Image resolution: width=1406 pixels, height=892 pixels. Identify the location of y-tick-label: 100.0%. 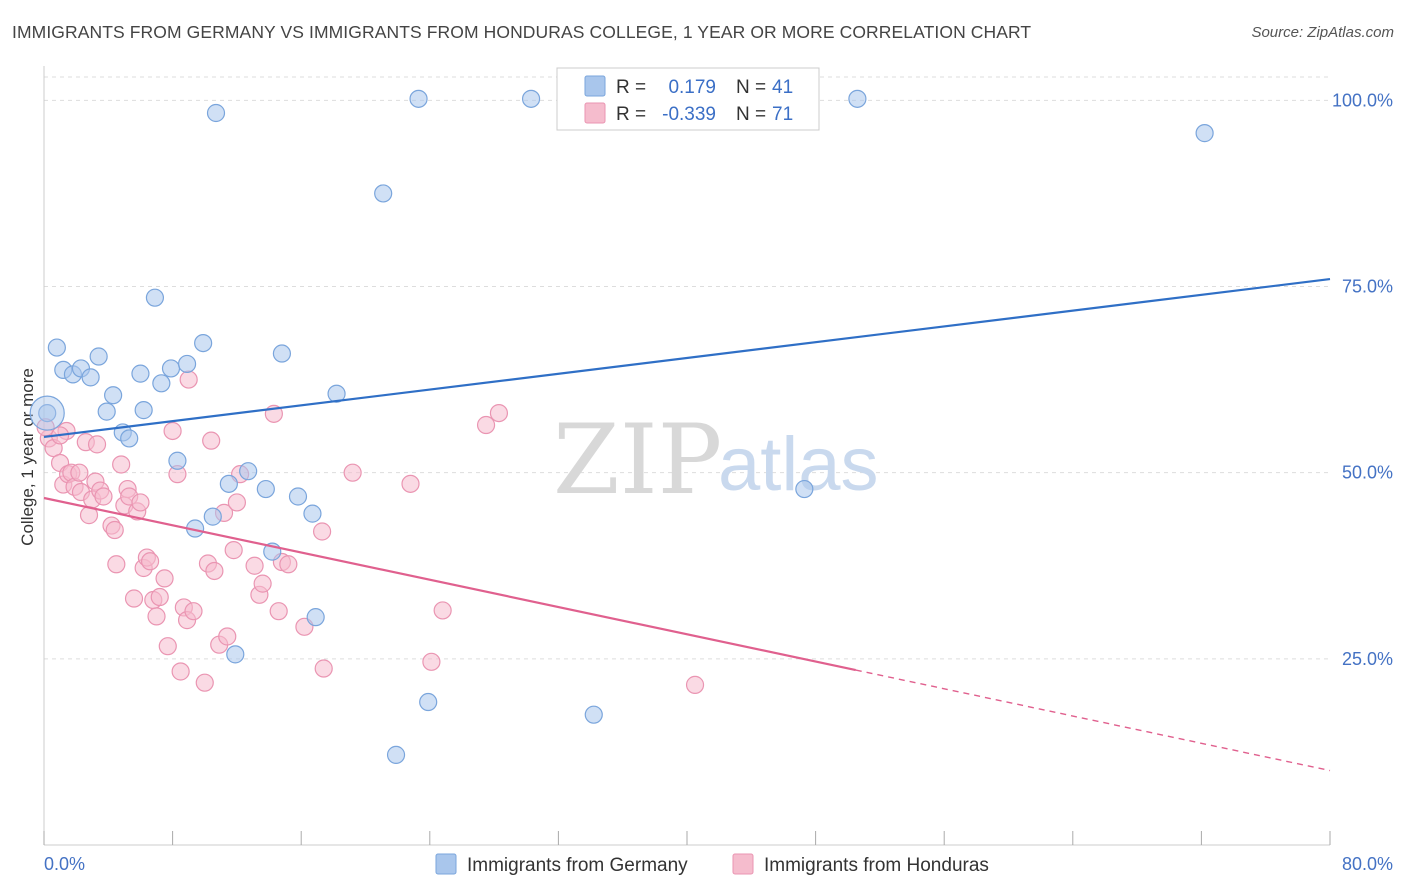
(1362, 100).